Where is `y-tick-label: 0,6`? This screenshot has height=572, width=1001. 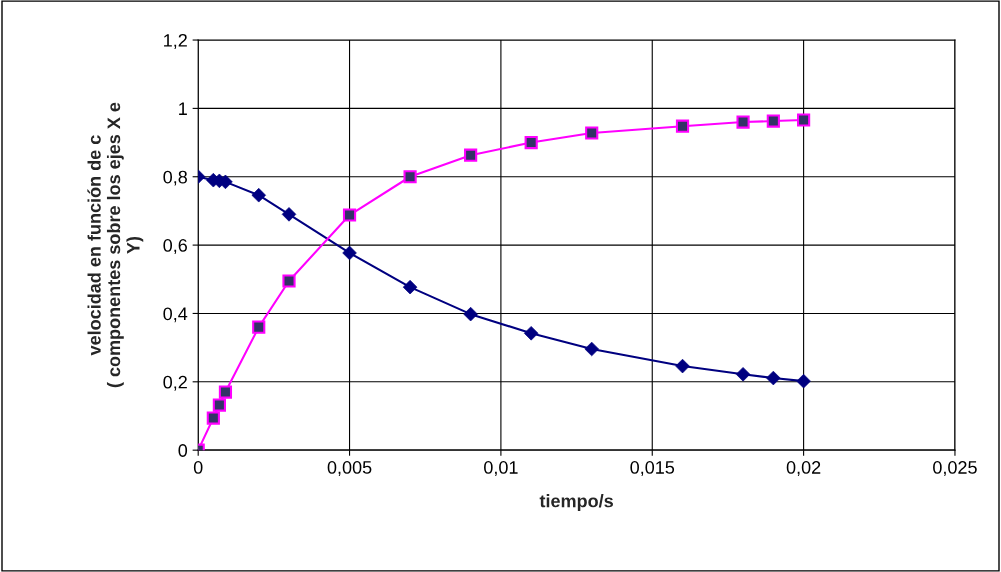
y-tick-label: 0,6 is located at coordinates (175, 246).